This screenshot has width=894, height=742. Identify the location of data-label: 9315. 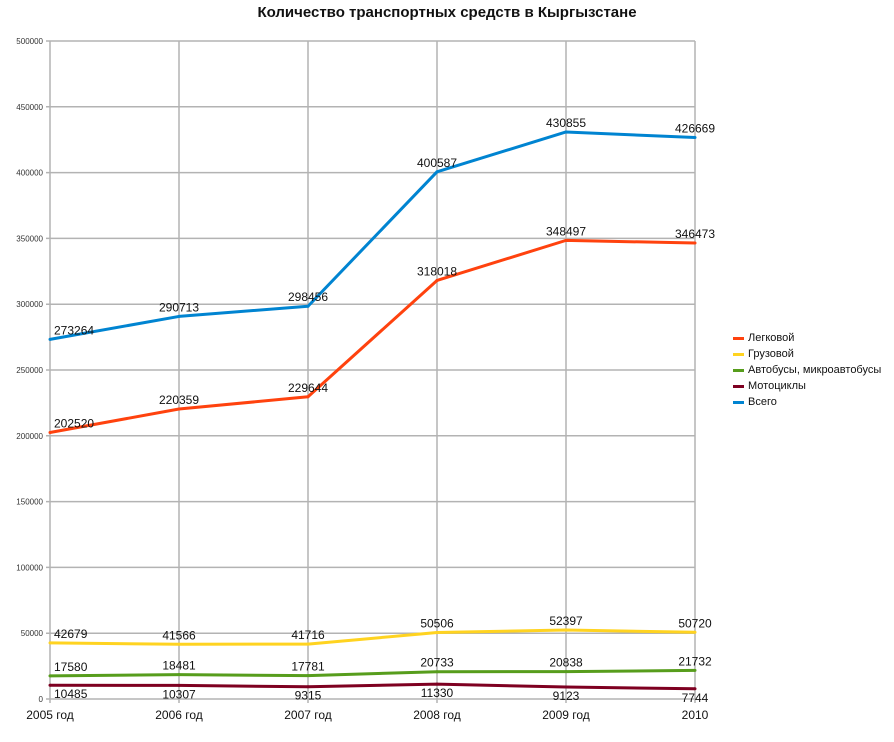
(308, 696).